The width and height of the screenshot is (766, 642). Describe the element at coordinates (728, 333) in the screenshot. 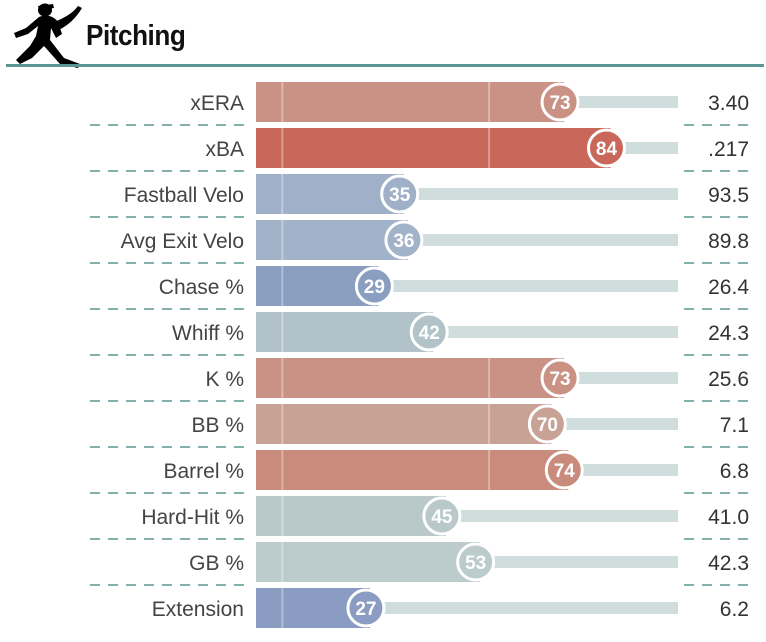

I see `stat-value: 24.3` at that location.